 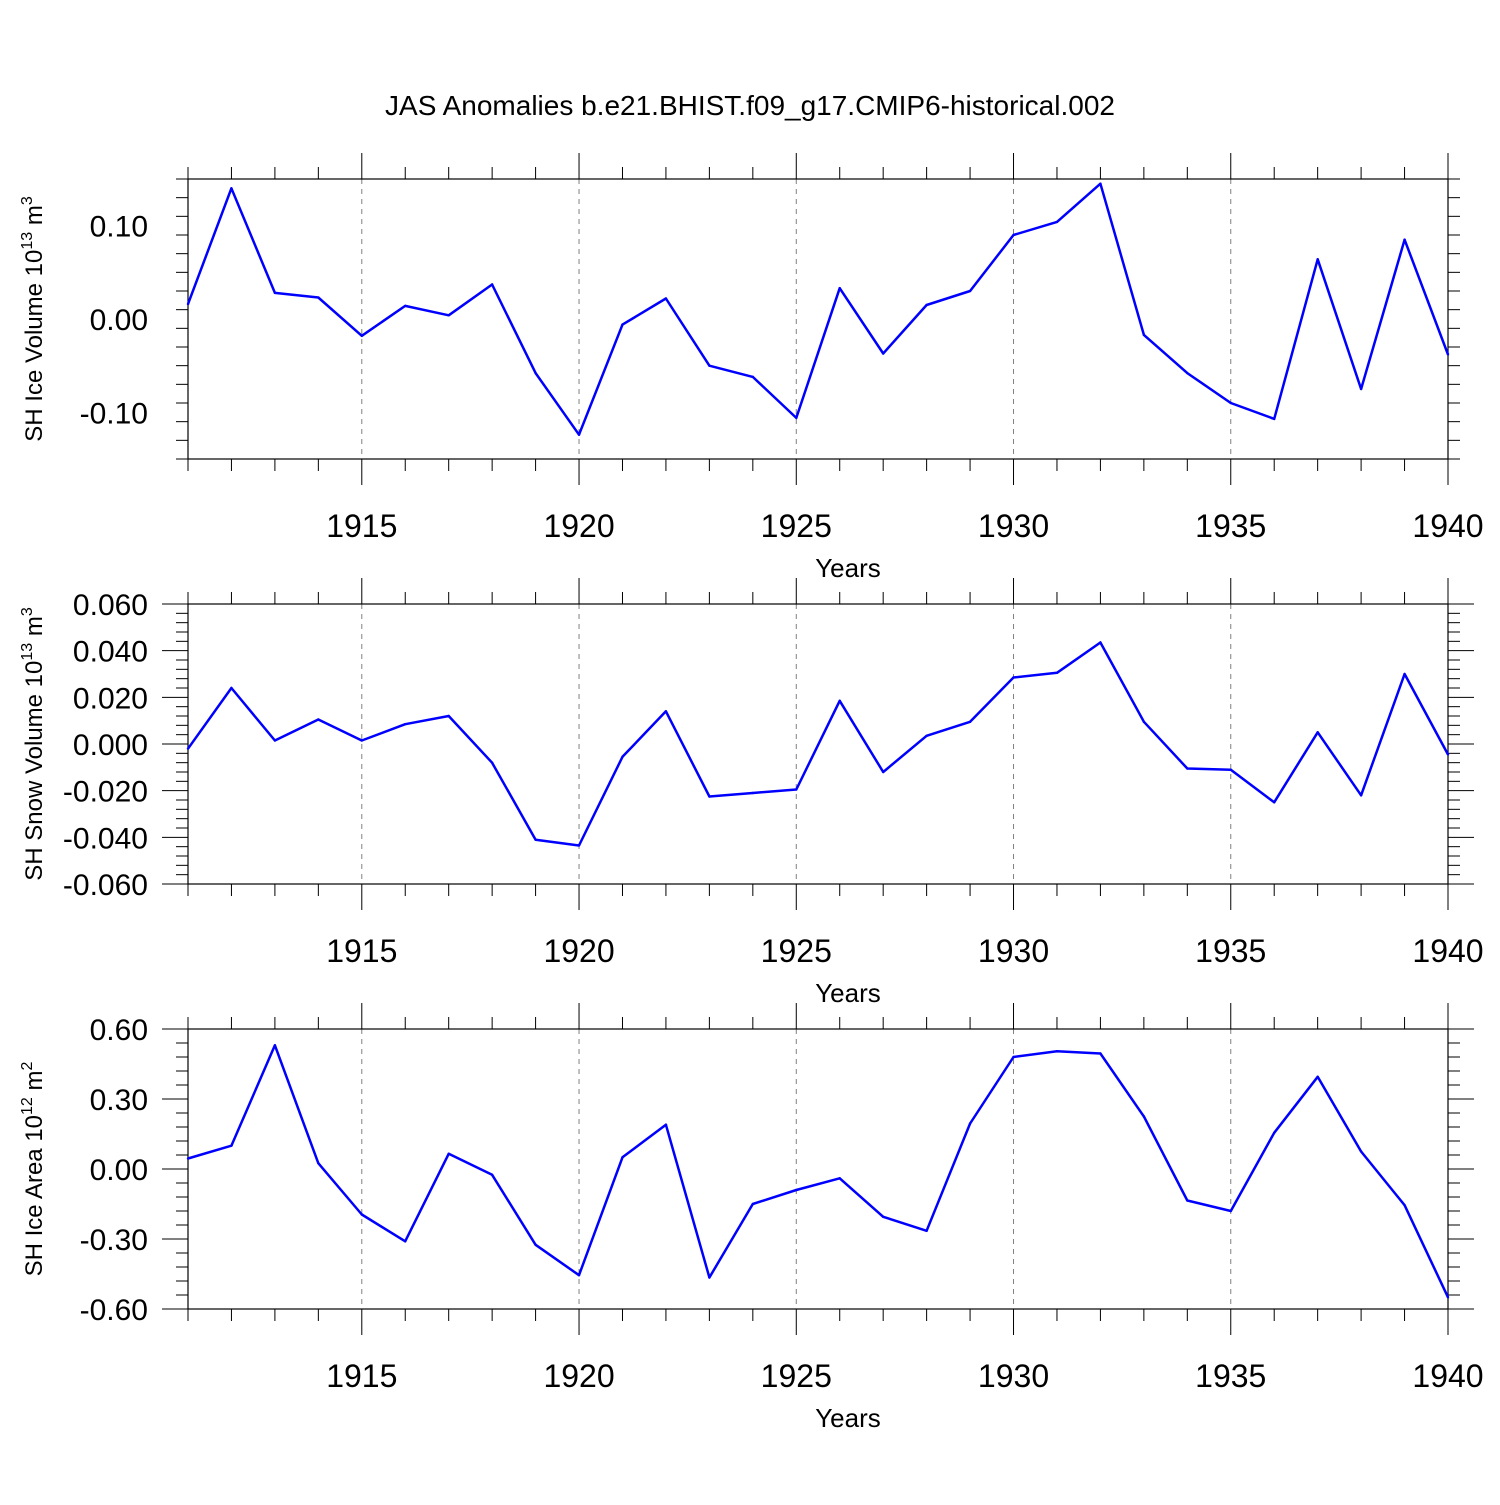 What do you see at coordinates (105, 792) in the screenshot?
I see `y-tick-label: -0.020` at bounding box center [105, 792].